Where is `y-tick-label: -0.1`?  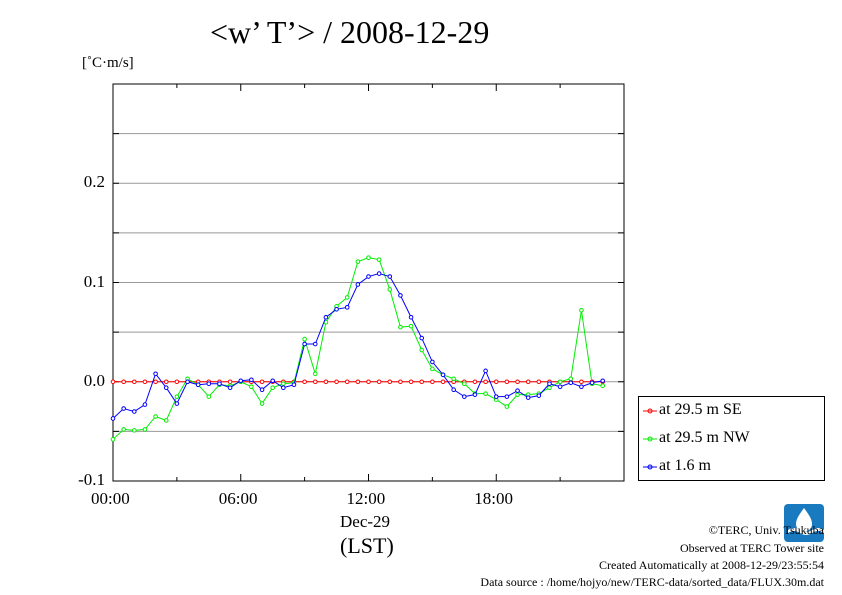
y-tick-label: -0.1 is located at coordinates (91, 479).